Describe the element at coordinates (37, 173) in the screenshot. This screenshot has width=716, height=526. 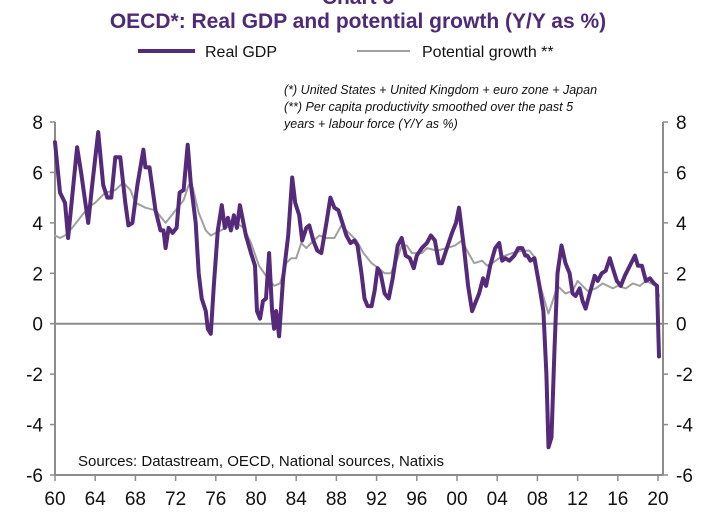
I see `y-tick-label-left: 6` at that location.